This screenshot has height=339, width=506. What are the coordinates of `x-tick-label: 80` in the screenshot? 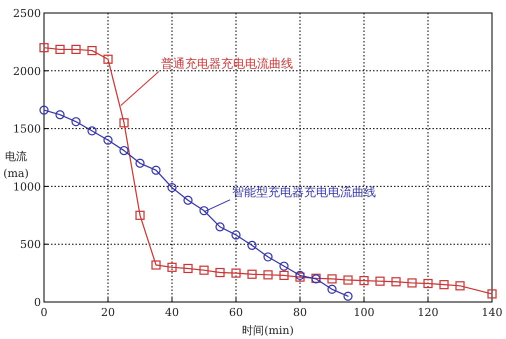 It's located at (300, 312).